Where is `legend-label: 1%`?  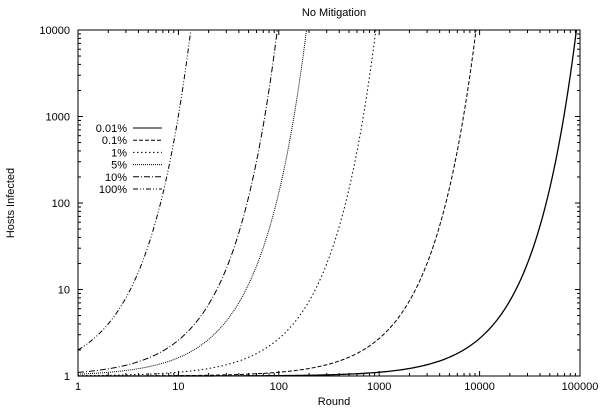
legend-label: 1% is located at coordinates (119, 153).